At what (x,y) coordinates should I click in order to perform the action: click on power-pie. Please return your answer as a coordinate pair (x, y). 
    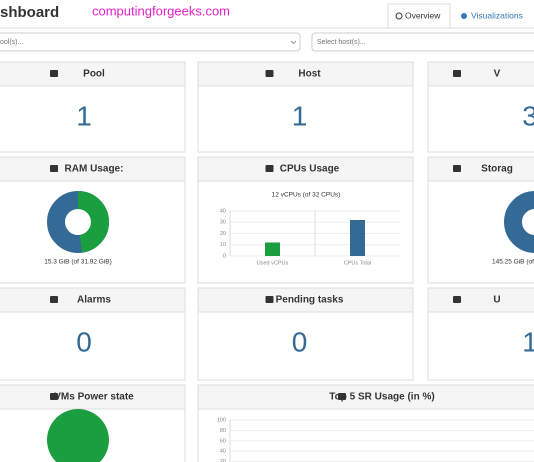
    Looking at the image, I should click on (78, 435).